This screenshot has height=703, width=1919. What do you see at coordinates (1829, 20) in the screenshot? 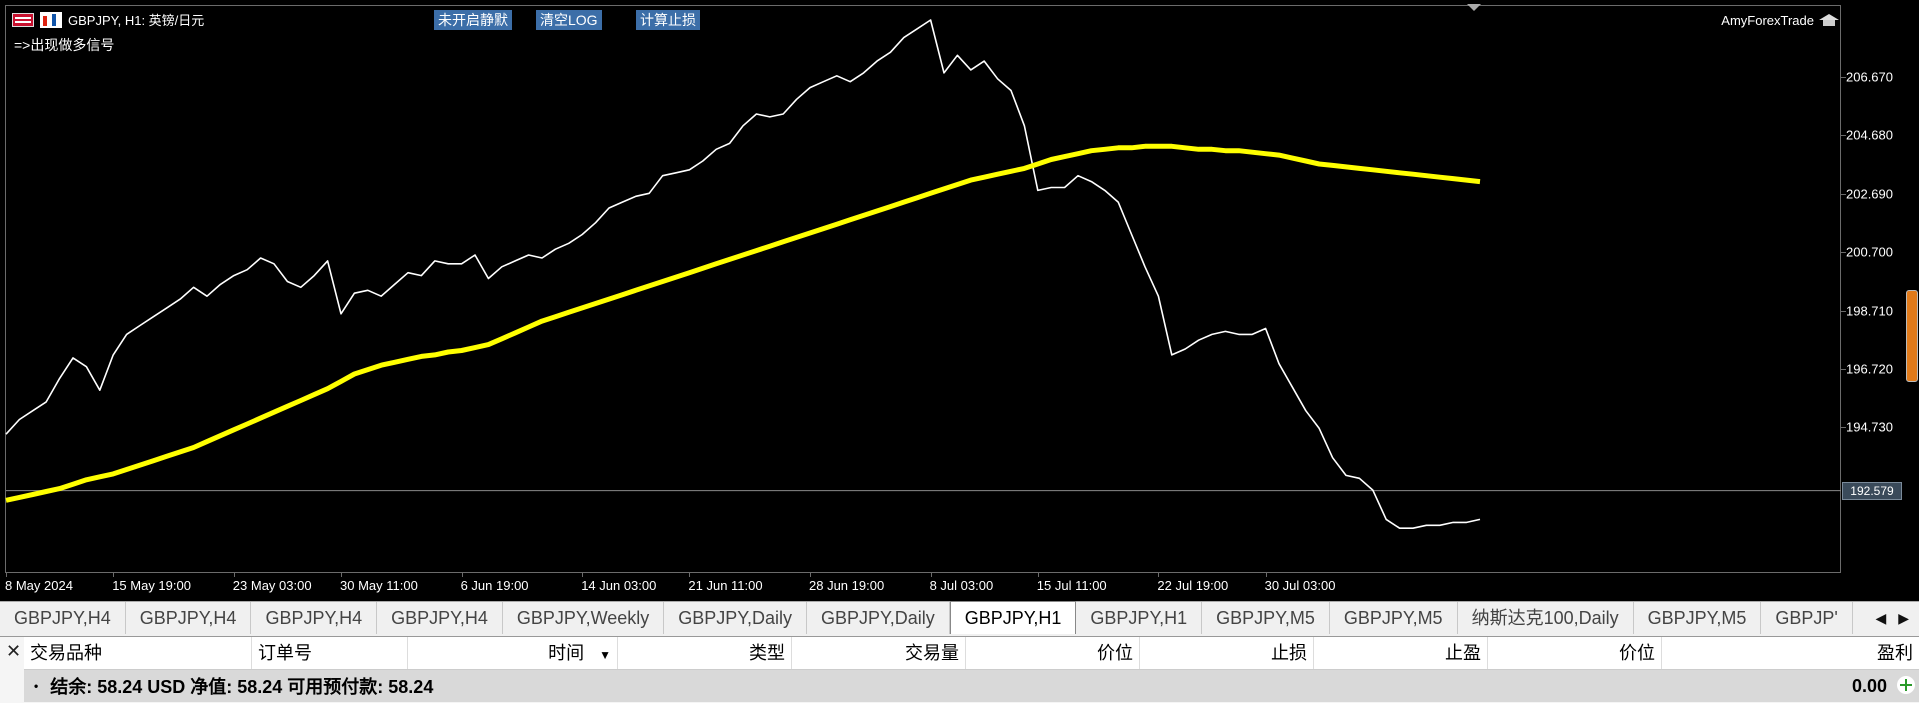
I see `graduation-cap-icon` at bounding box center [1829, 20].